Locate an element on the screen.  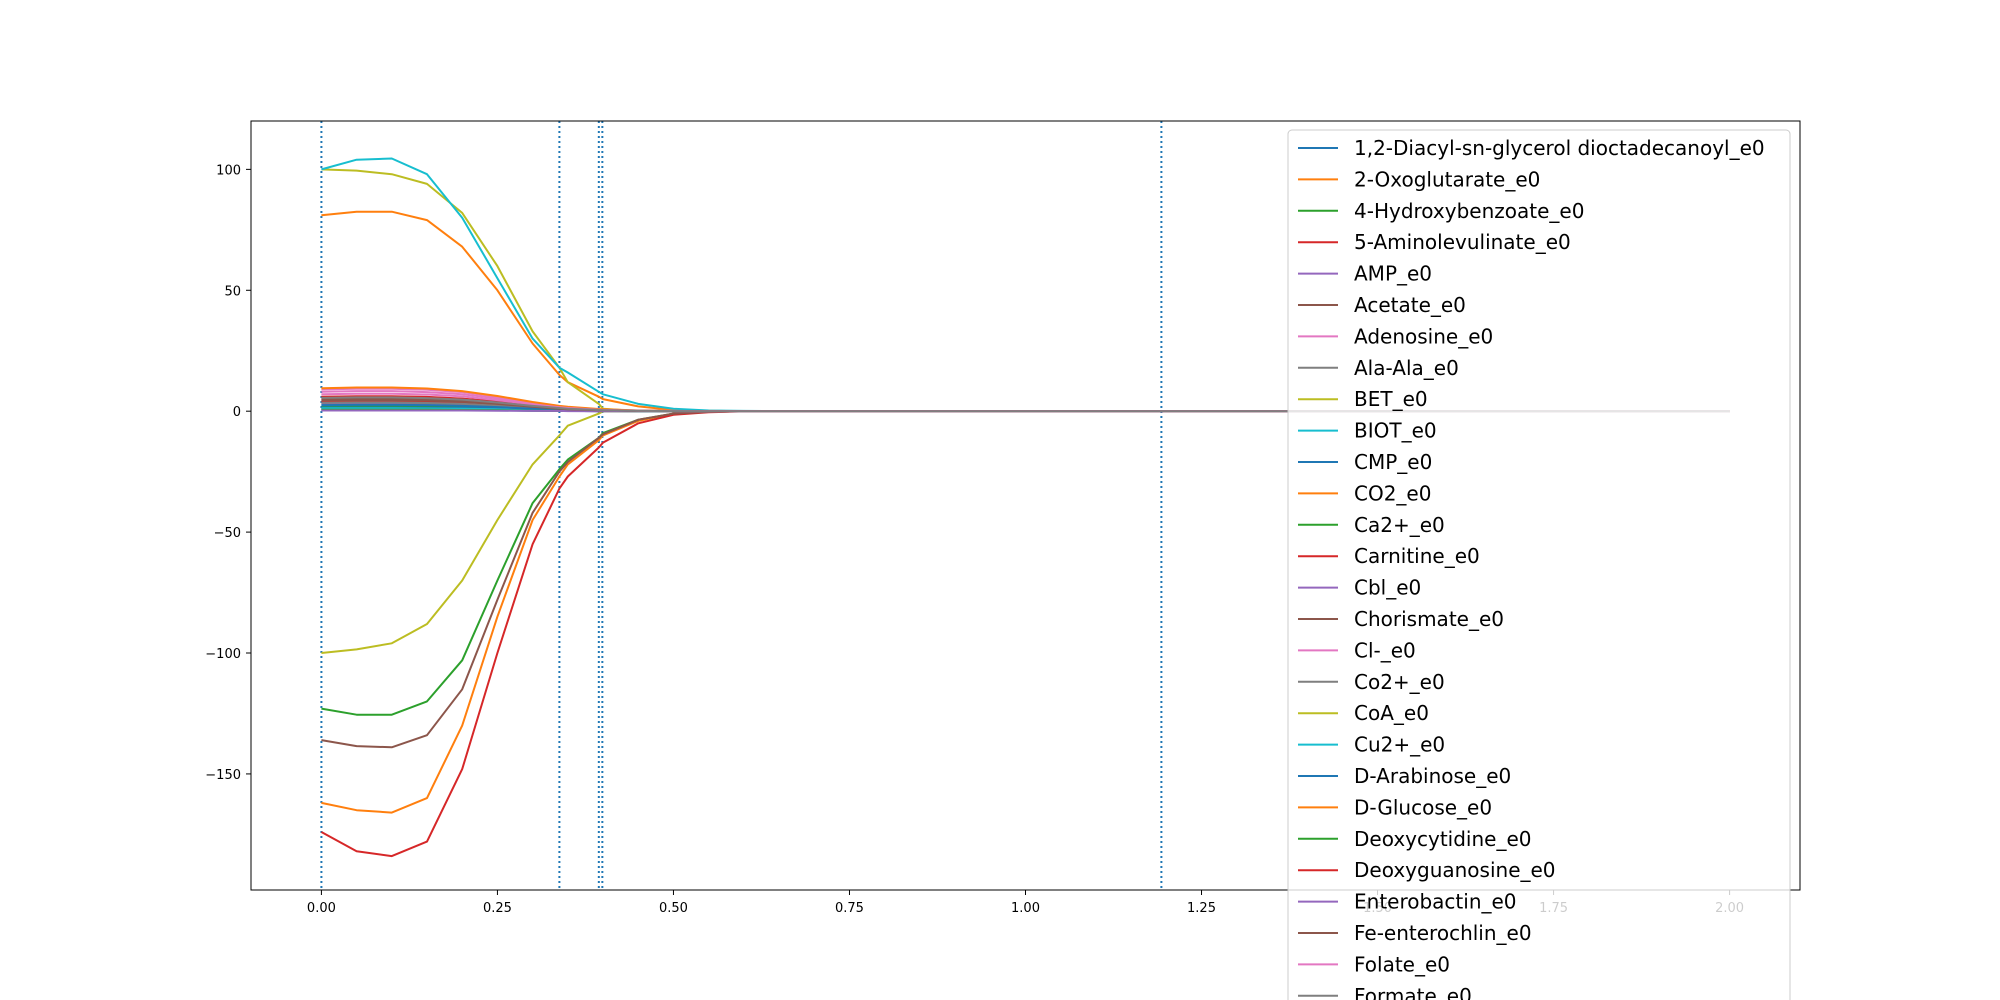
legend-label: AMP_e0 is located at coordinates (1393, 274).